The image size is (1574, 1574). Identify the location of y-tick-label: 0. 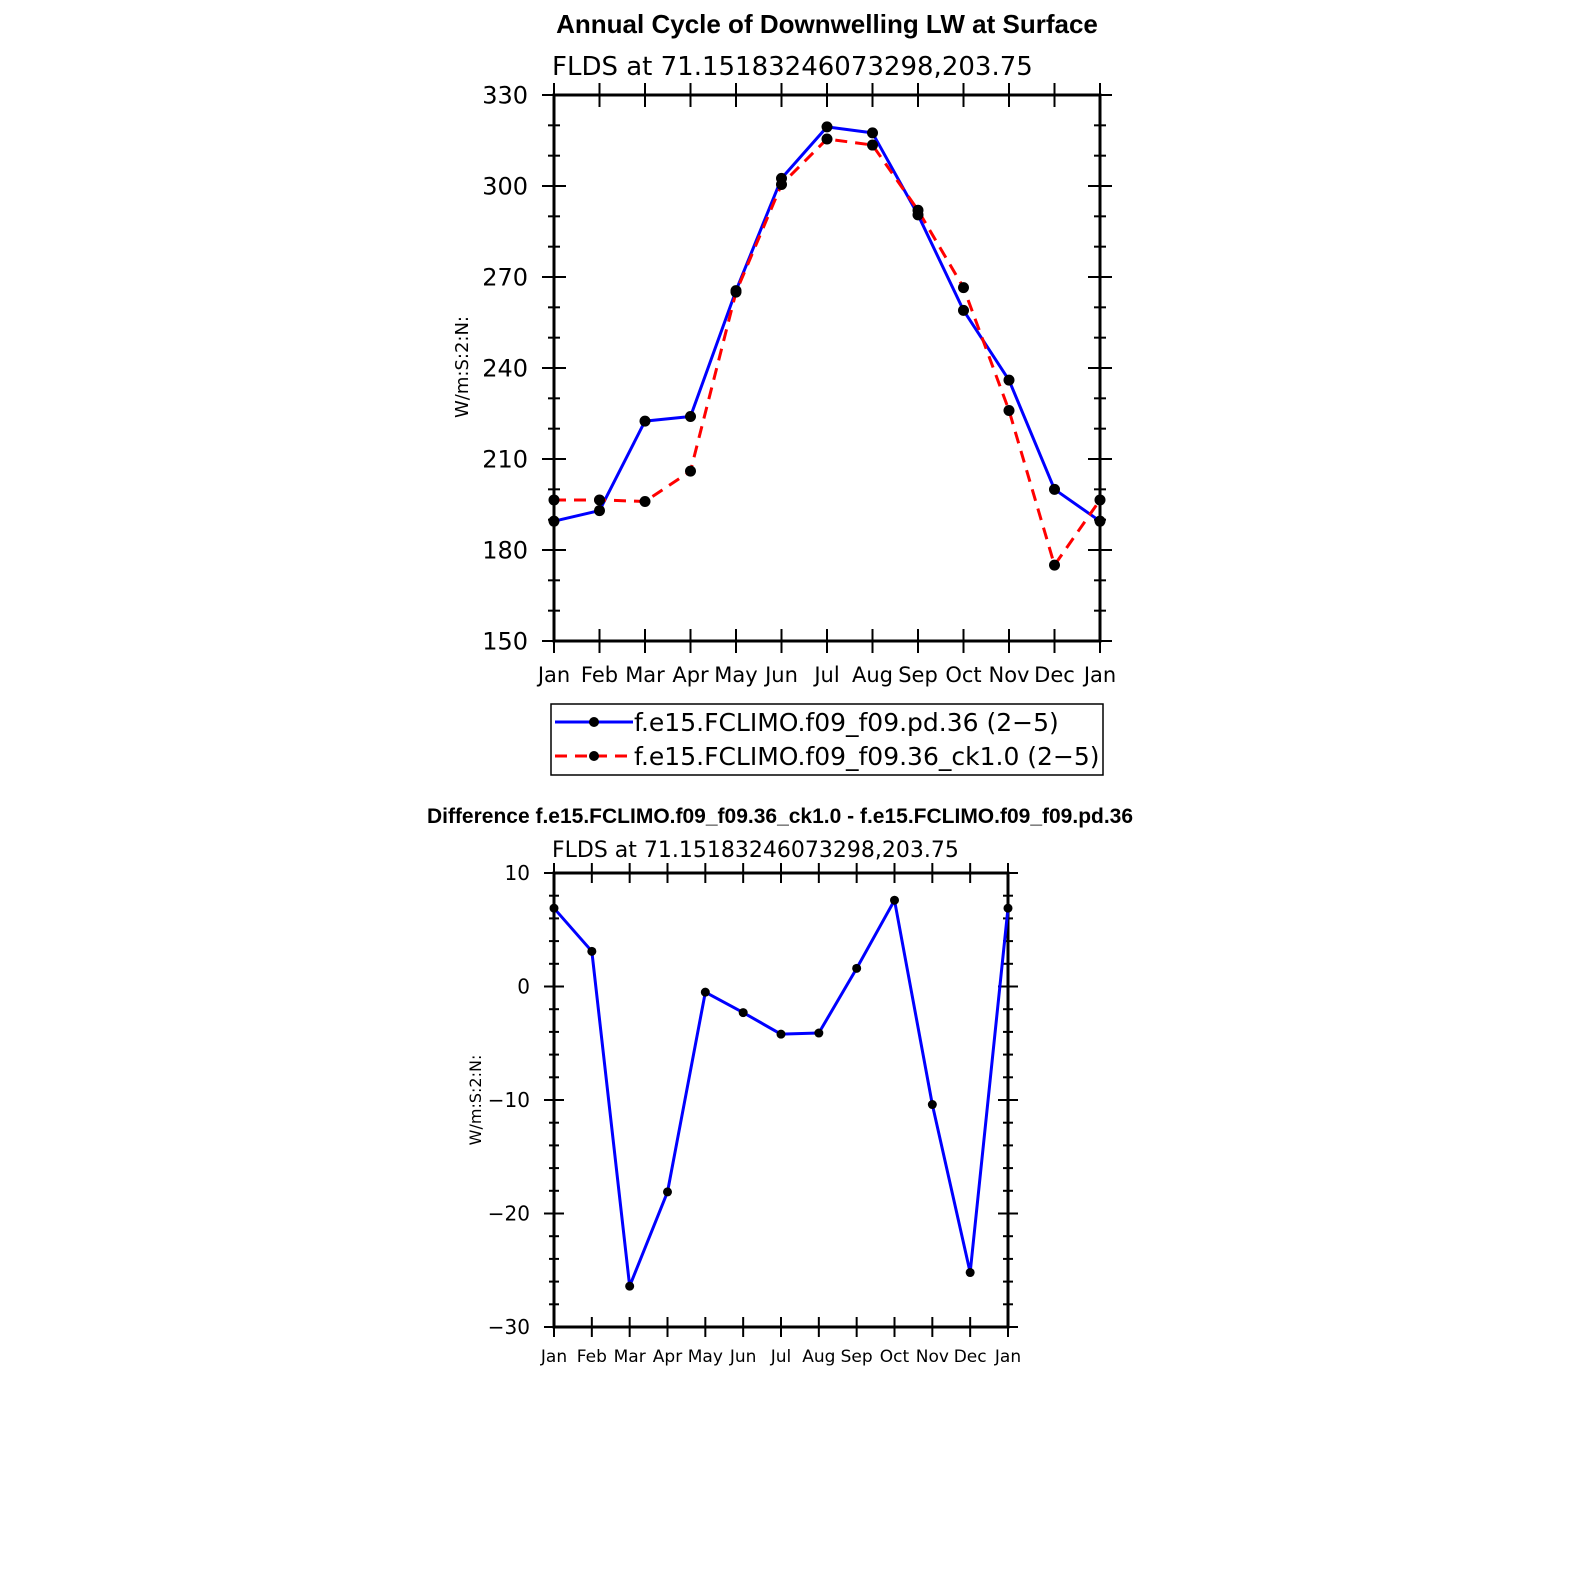
(523, 987).